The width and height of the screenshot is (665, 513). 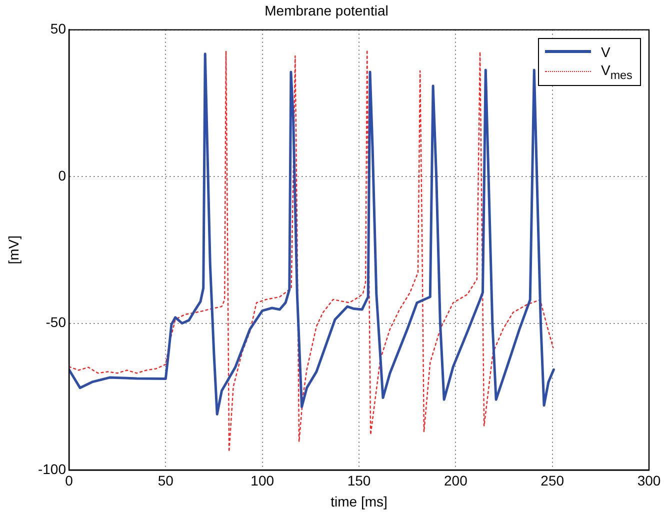 I want to click on y-tick-label: -100, so click(x=52, y=468).